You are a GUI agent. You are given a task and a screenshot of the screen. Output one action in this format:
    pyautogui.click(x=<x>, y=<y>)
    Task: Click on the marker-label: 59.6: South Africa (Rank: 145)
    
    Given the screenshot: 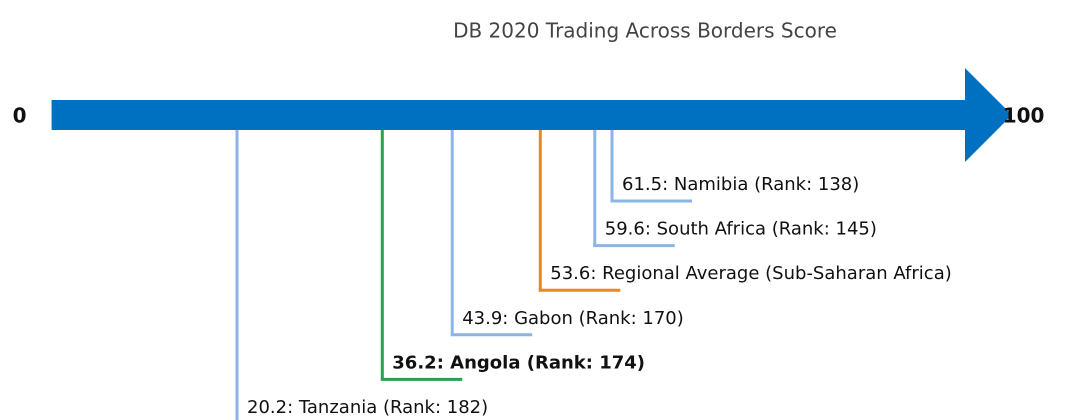 What is the action you would take?
    pyautogui.click(x=741, y=229)
    